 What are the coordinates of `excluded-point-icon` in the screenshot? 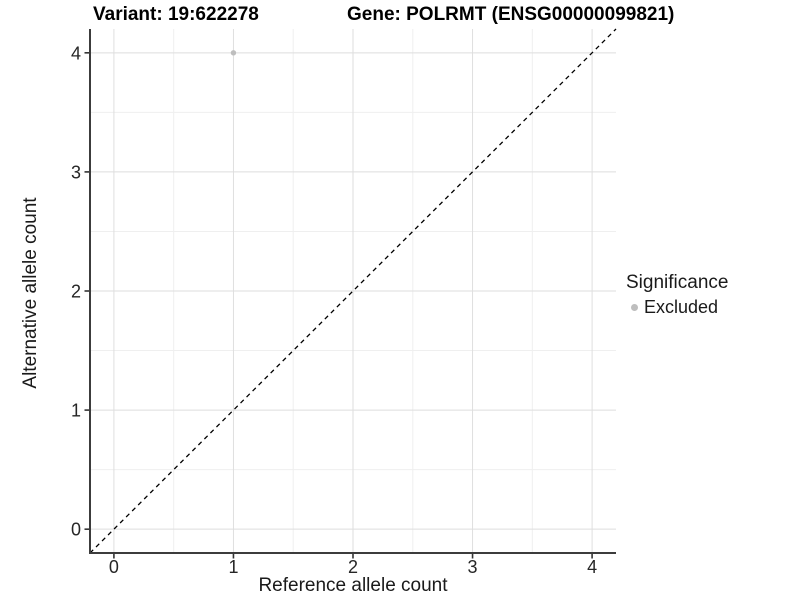 It's located at (634, 307).